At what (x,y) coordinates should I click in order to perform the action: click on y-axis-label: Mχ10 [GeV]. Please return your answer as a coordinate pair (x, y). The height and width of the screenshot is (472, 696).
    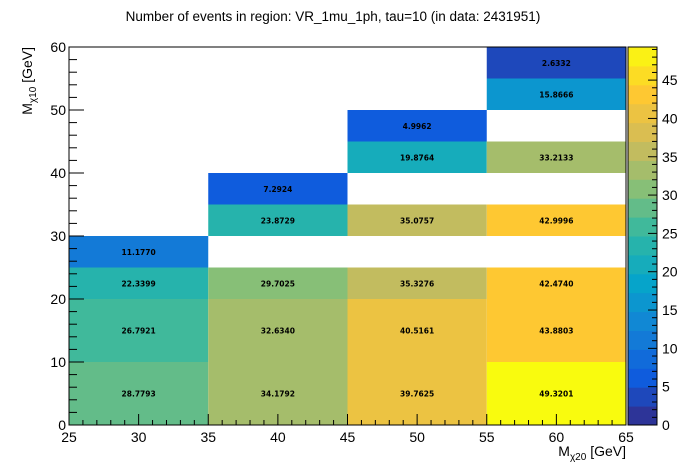
    Looking at the image, I should click on (29, 81).